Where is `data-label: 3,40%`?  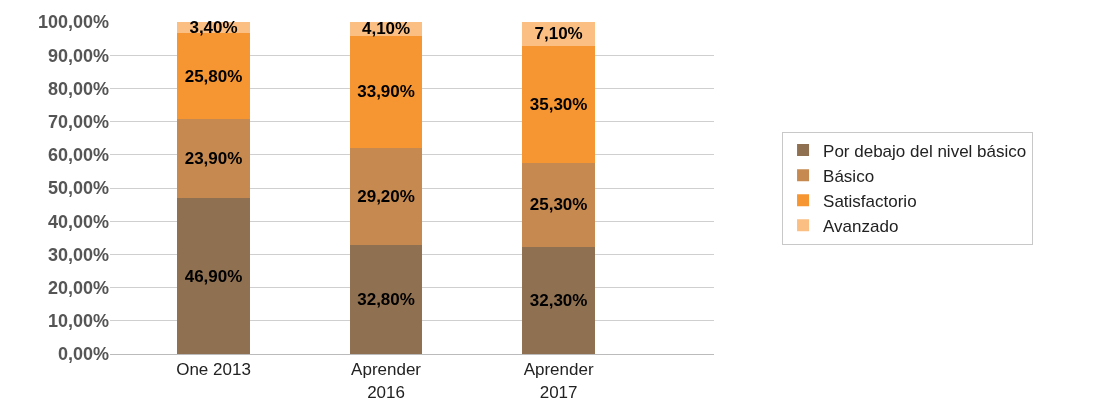
data-label: 3,40% is located at coordinates (213, 28).